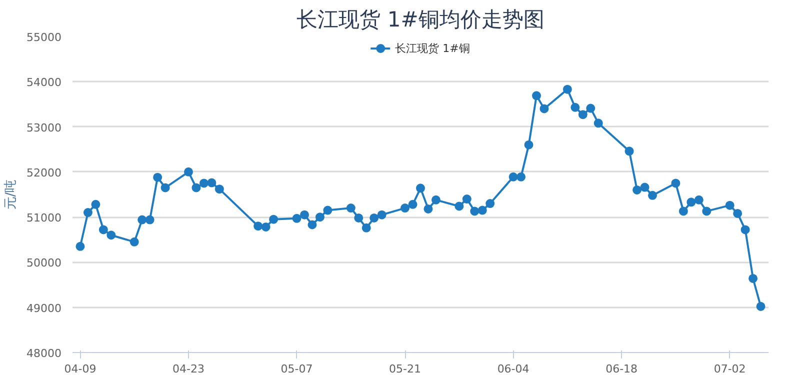 The height and width of the screenshot is (375, 793). I want to click on y-tick-label: 51000, so click(44, 218).